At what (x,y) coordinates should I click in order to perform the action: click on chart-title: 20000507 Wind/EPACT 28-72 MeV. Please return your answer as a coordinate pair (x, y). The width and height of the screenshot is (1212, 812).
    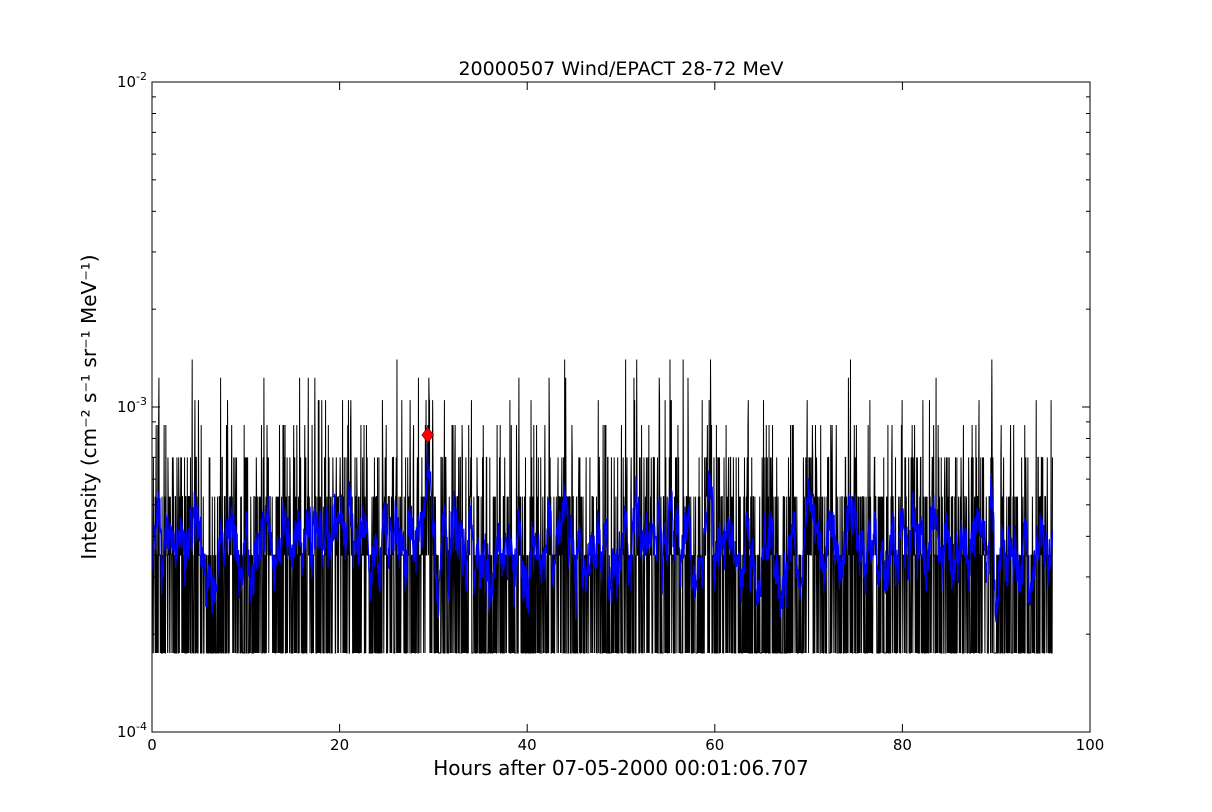
    Looking at the image, I should click on (620, 69).